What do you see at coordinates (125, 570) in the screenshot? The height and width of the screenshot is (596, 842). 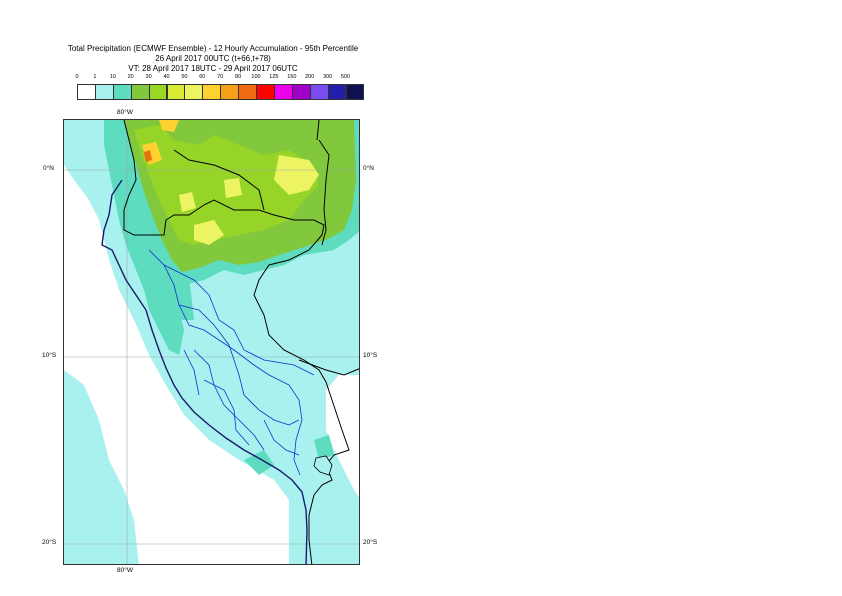 I see `meridian-label-bottom: 80°W` at bounding box center [125, 570].